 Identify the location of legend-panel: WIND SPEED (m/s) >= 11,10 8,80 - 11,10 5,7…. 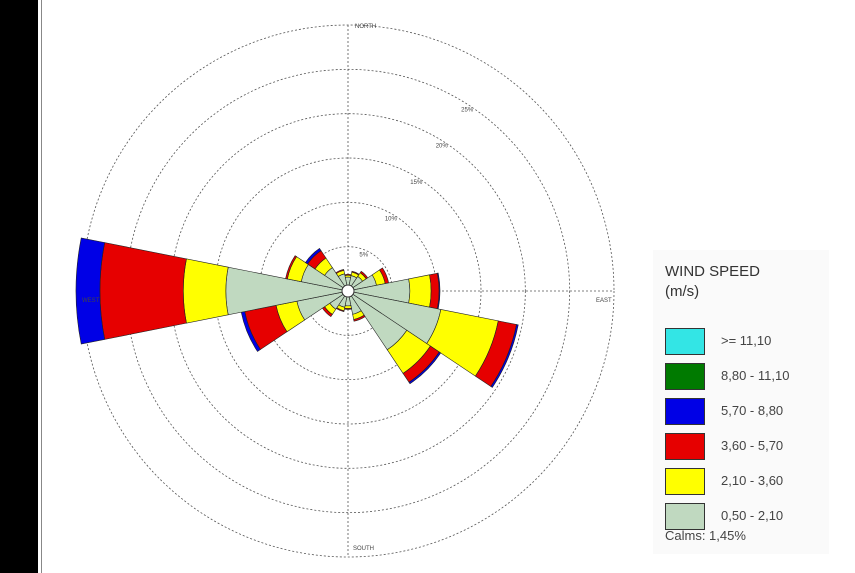
(741, 402).